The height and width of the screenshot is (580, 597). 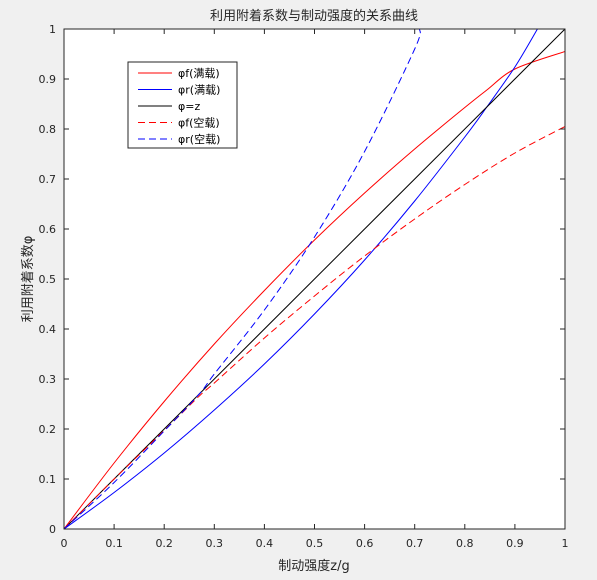 I want to click on y-tick-label: 0.5, so click(x=48, y=279).